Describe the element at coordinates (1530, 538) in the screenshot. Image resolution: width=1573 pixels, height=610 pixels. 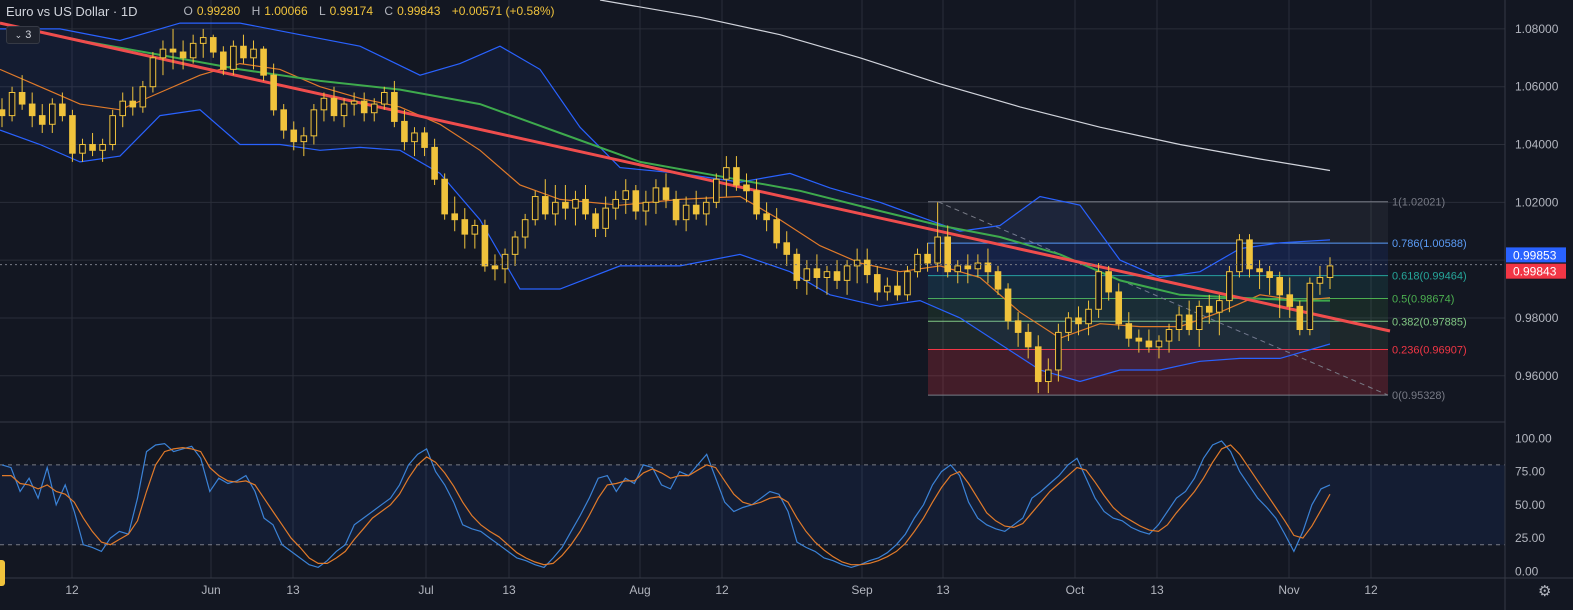
I see `osc-tick-label: 25.00` at that location.